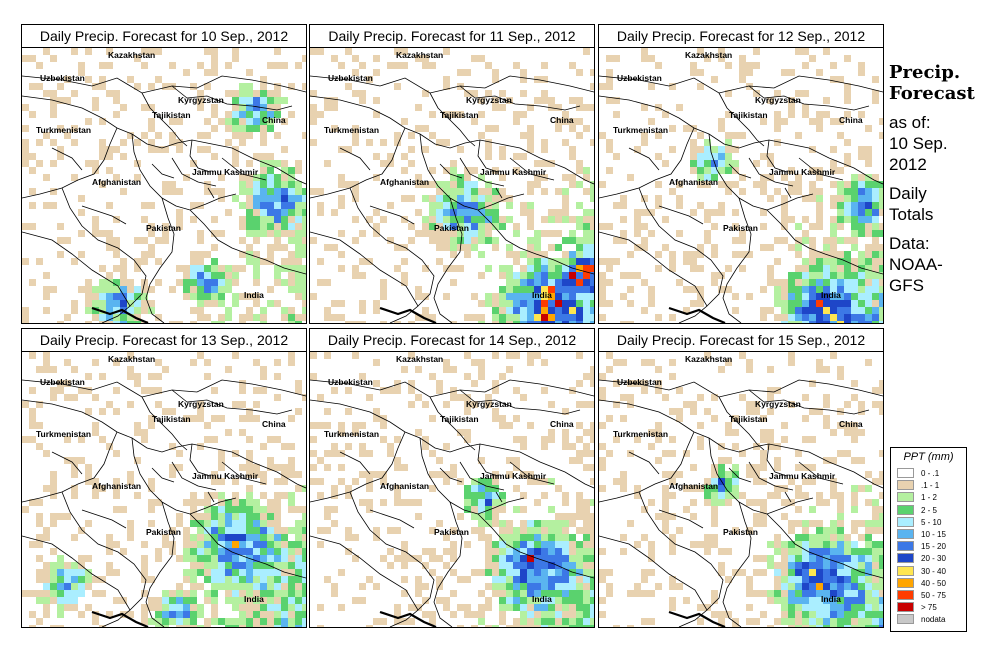 This screenshot has width=983, height=649. Describe the element at coordinates (911, 204) in the screenshot. I see `info-daily-totals: Daily Totals` at that location.